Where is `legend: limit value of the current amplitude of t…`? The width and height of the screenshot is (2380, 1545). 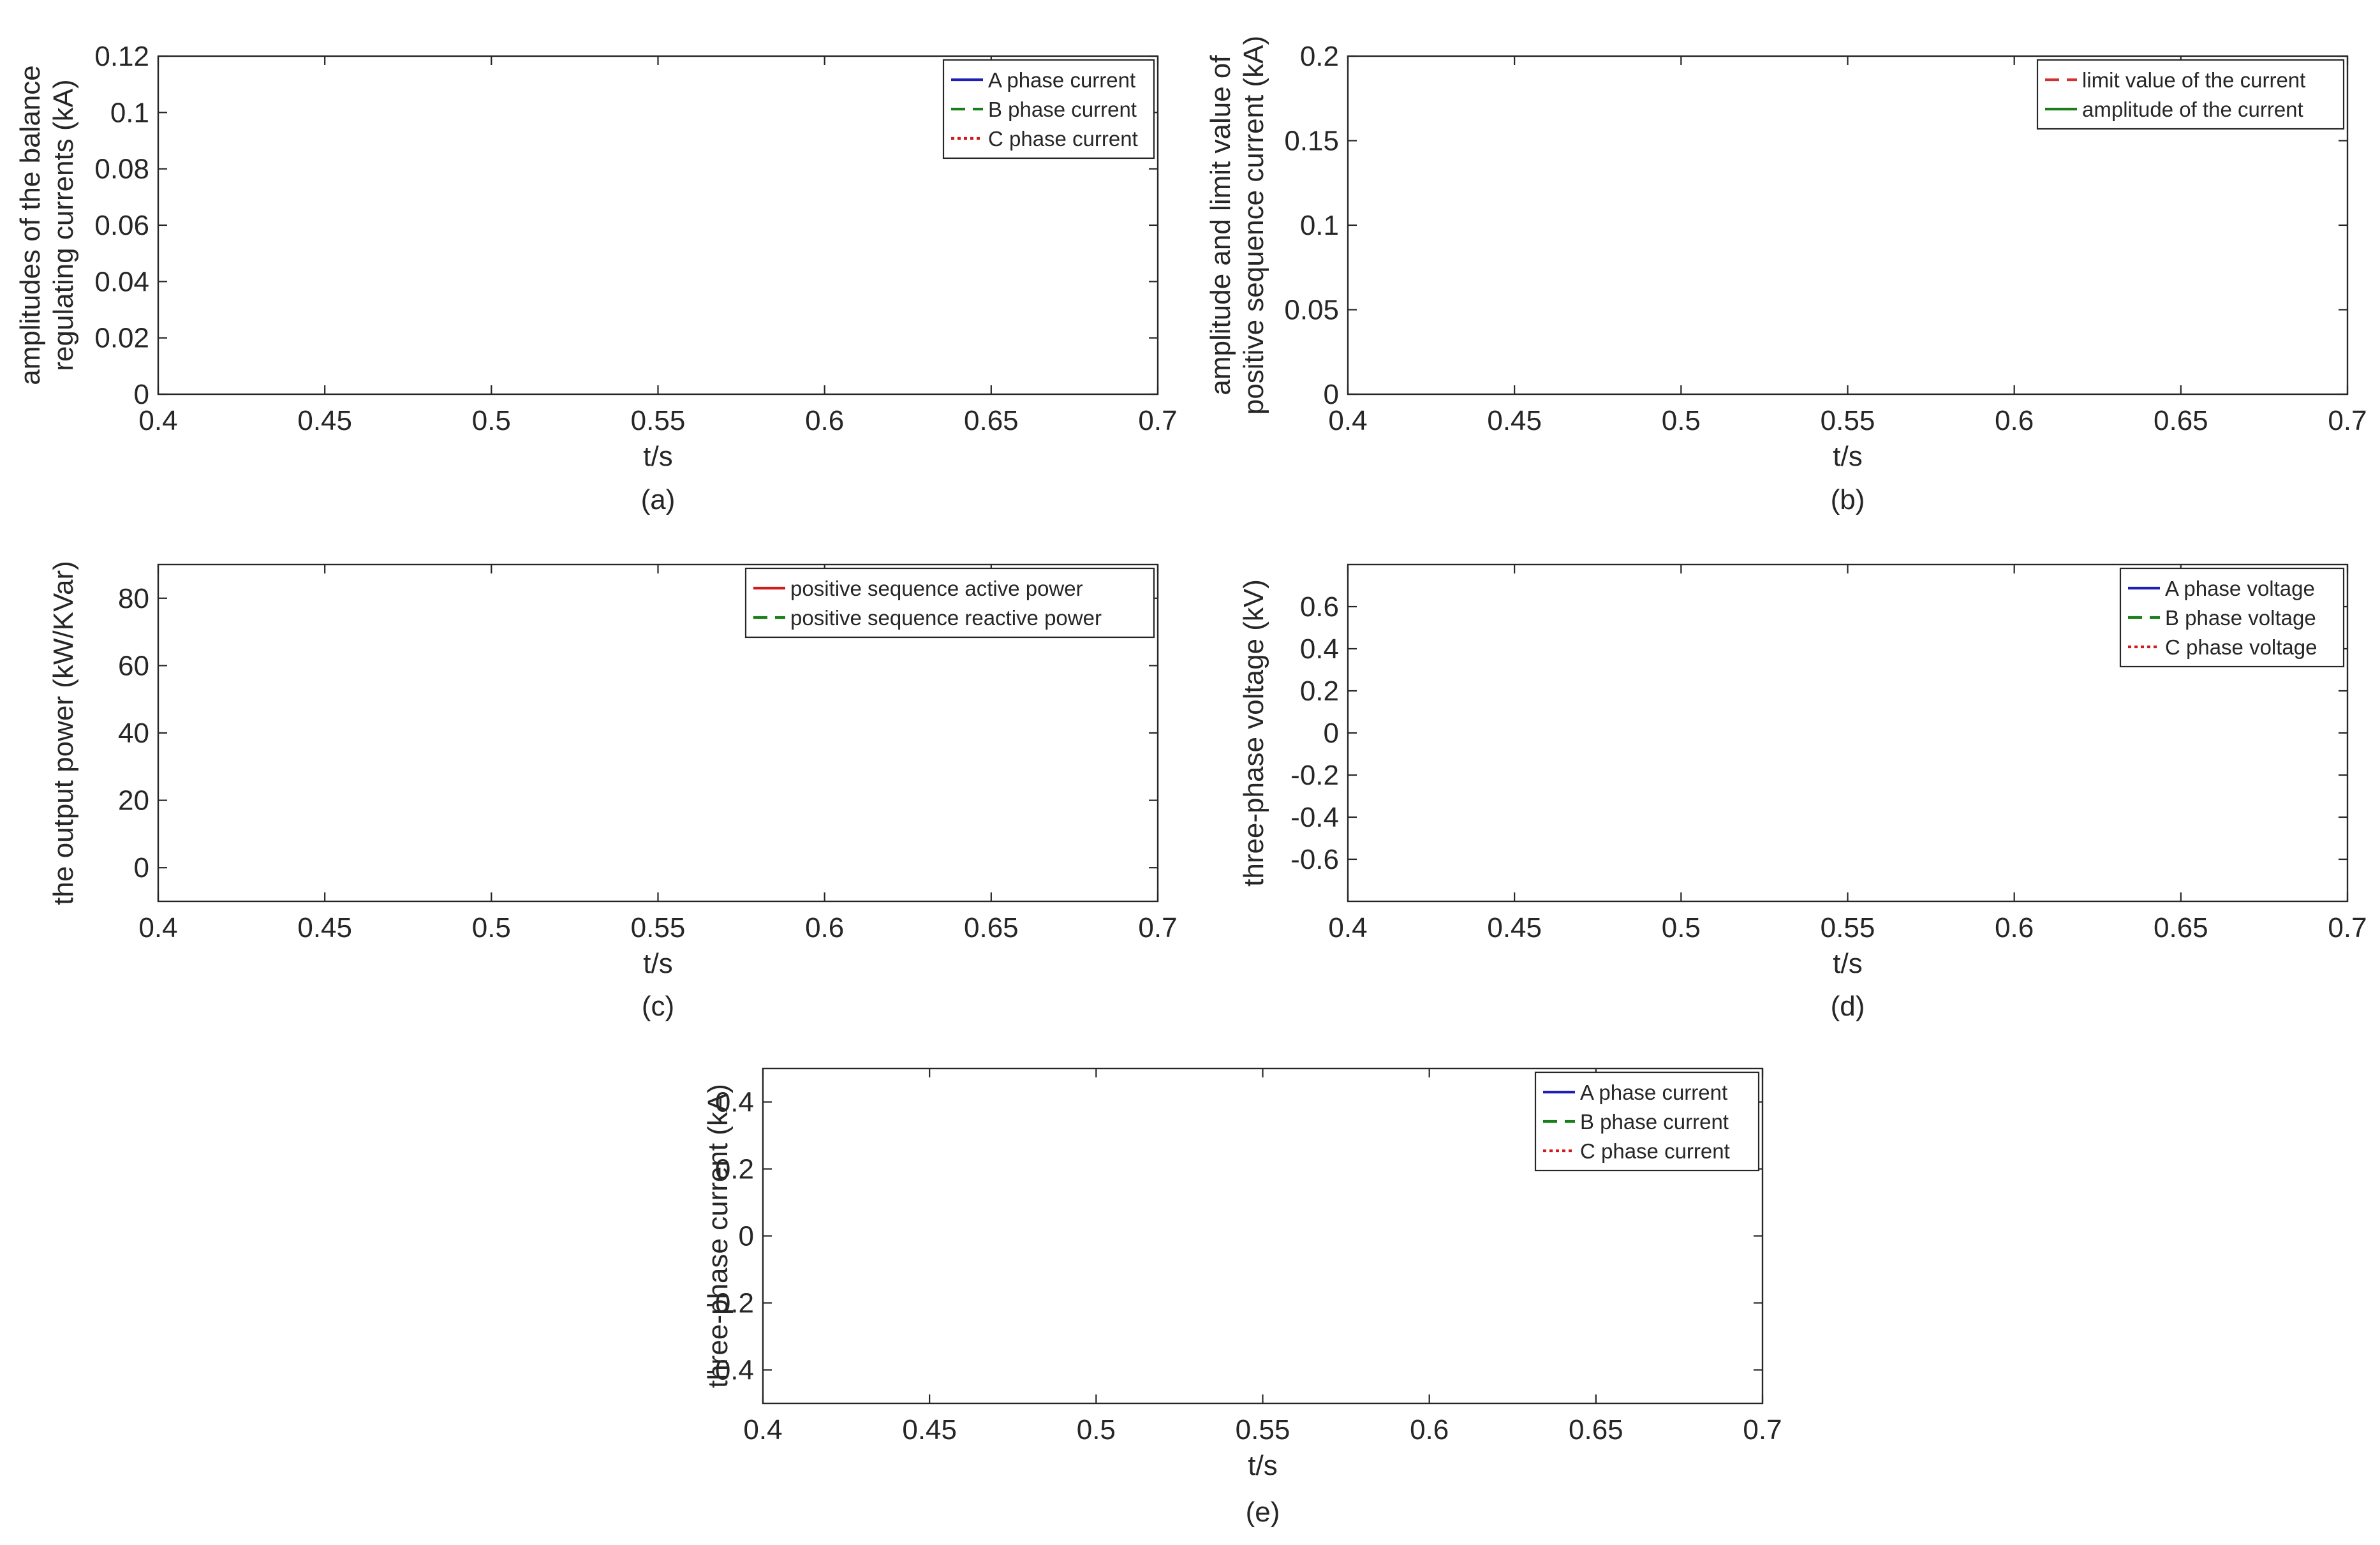 legend: limit value of the current amplitude of t… is located at coordinates (2190, 95).